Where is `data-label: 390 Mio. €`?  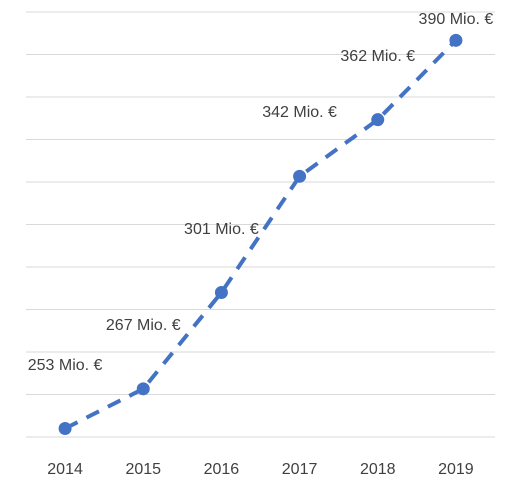
data-label: 390 Mio. € is located at coordinates (456, 19).